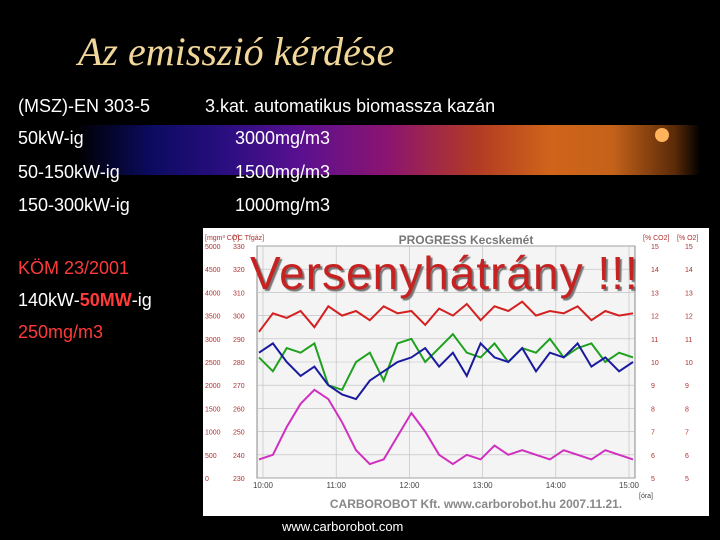 Image resolution: width=720 pixels, height=540 pixels. Describe the element at coordinates (388, 150) in the screenshot. I see `gradient-bar` at that location.